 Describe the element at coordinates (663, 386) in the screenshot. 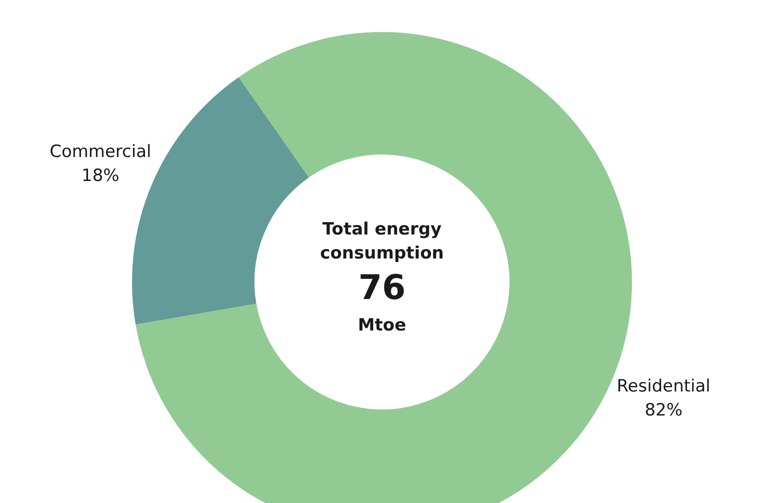

I see `slice-label: Residential` at that location.